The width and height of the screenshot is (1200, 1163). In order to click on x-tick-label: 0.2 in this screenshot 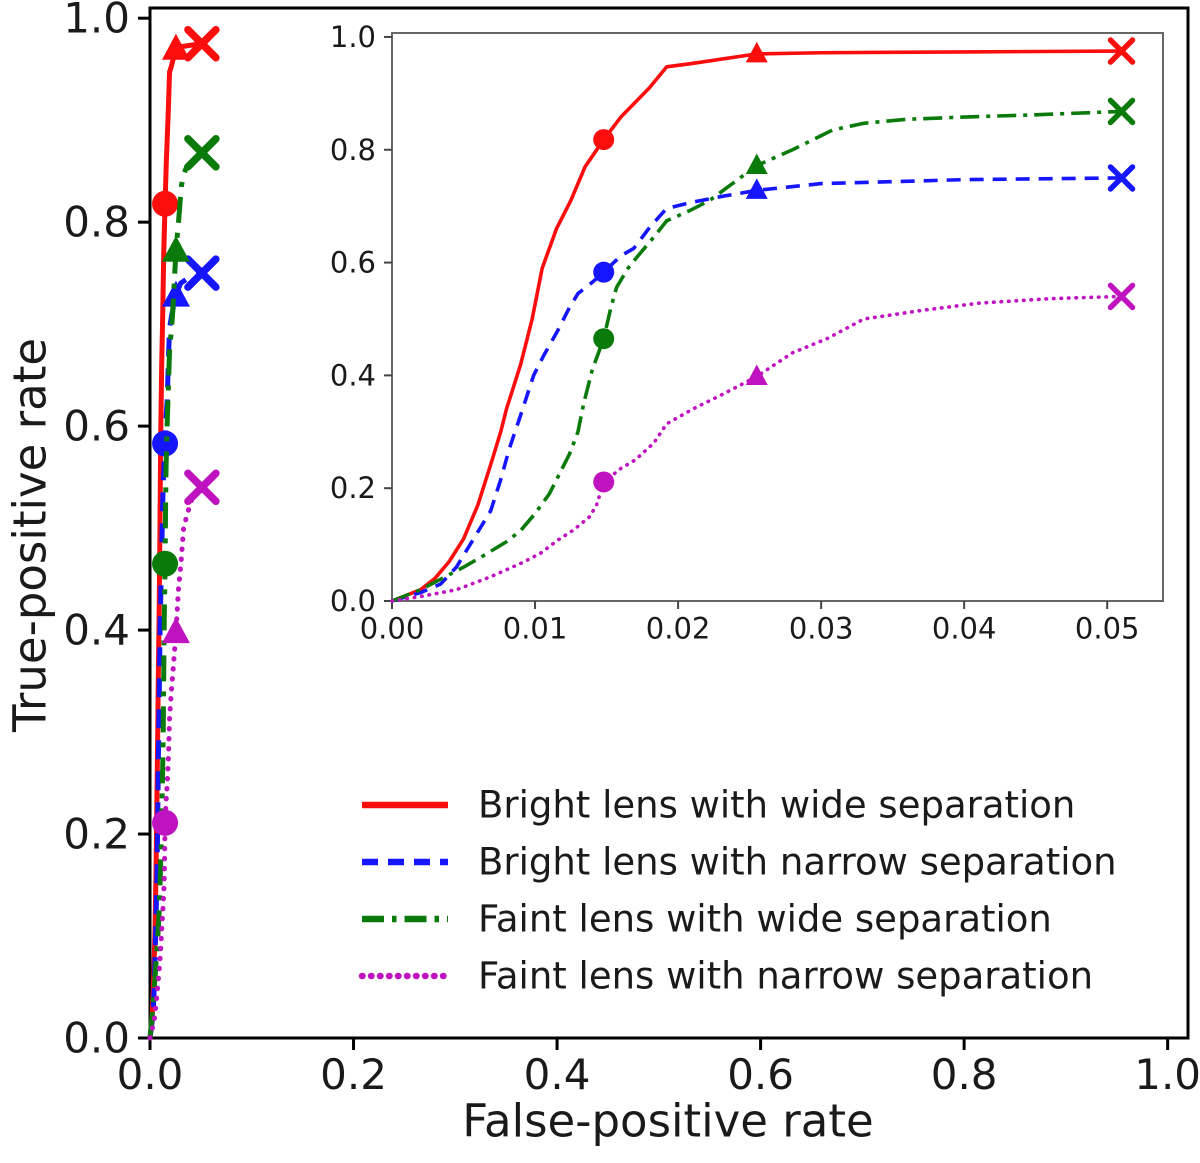, I will do `click(353, 1074)`.